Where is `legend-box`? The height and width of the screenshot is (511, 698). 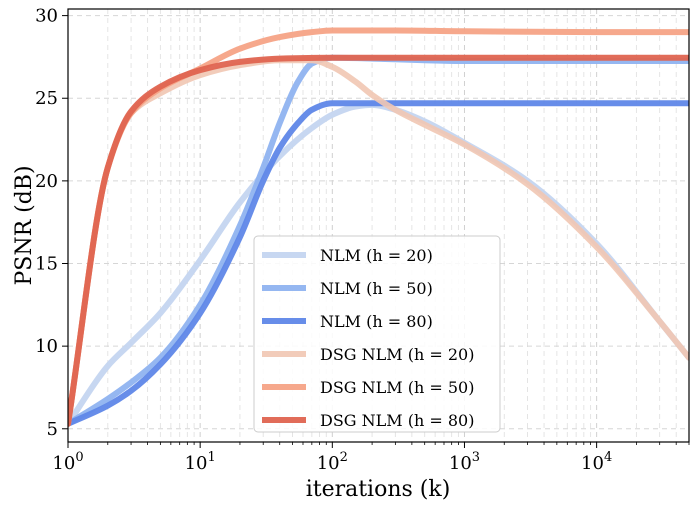
legend-box is located at coordinates (377, 334).